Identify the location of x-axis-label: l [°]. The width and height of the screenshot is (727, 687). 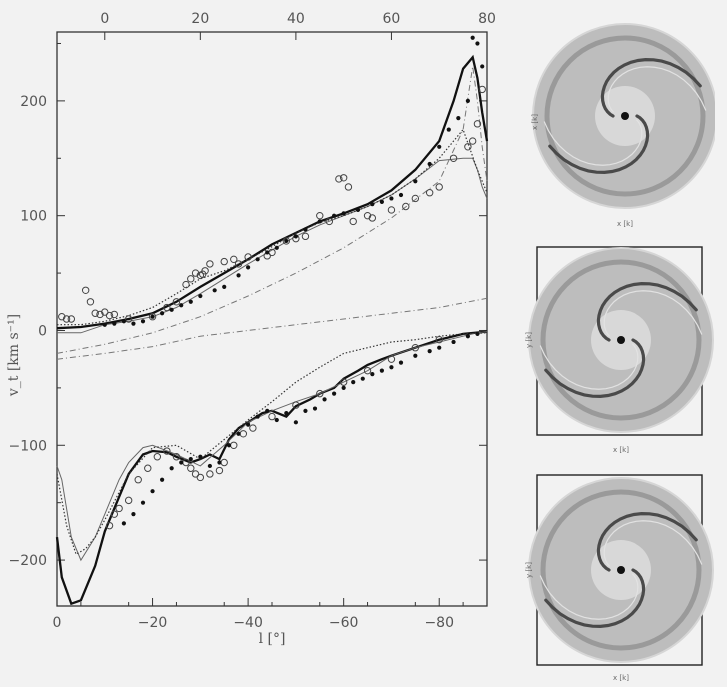
(272, 639).